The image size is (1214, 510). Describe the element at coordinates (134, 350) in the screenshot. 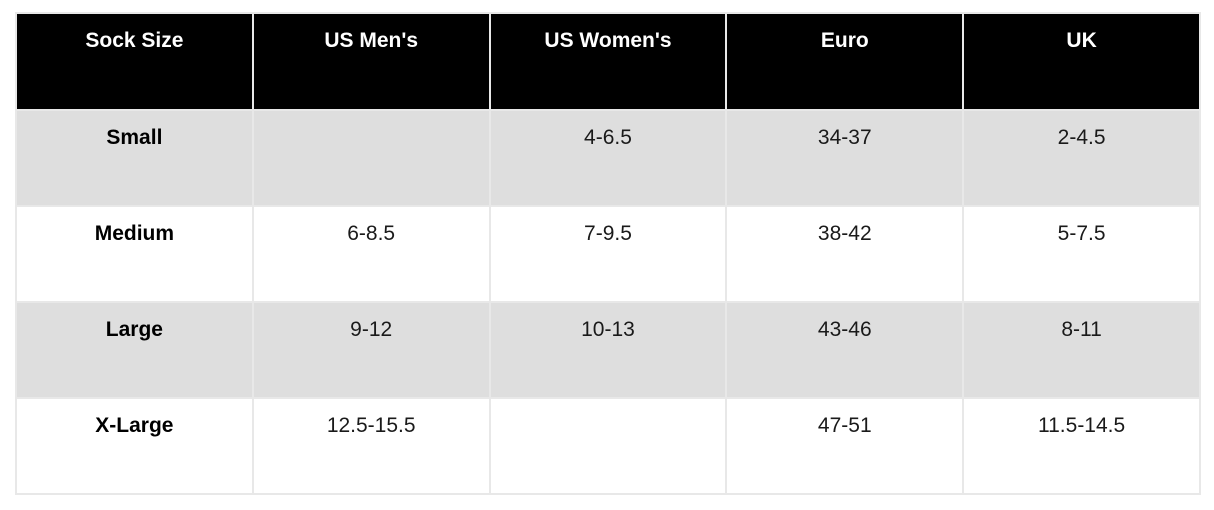

I see `size-label-cell: Large` at that location.